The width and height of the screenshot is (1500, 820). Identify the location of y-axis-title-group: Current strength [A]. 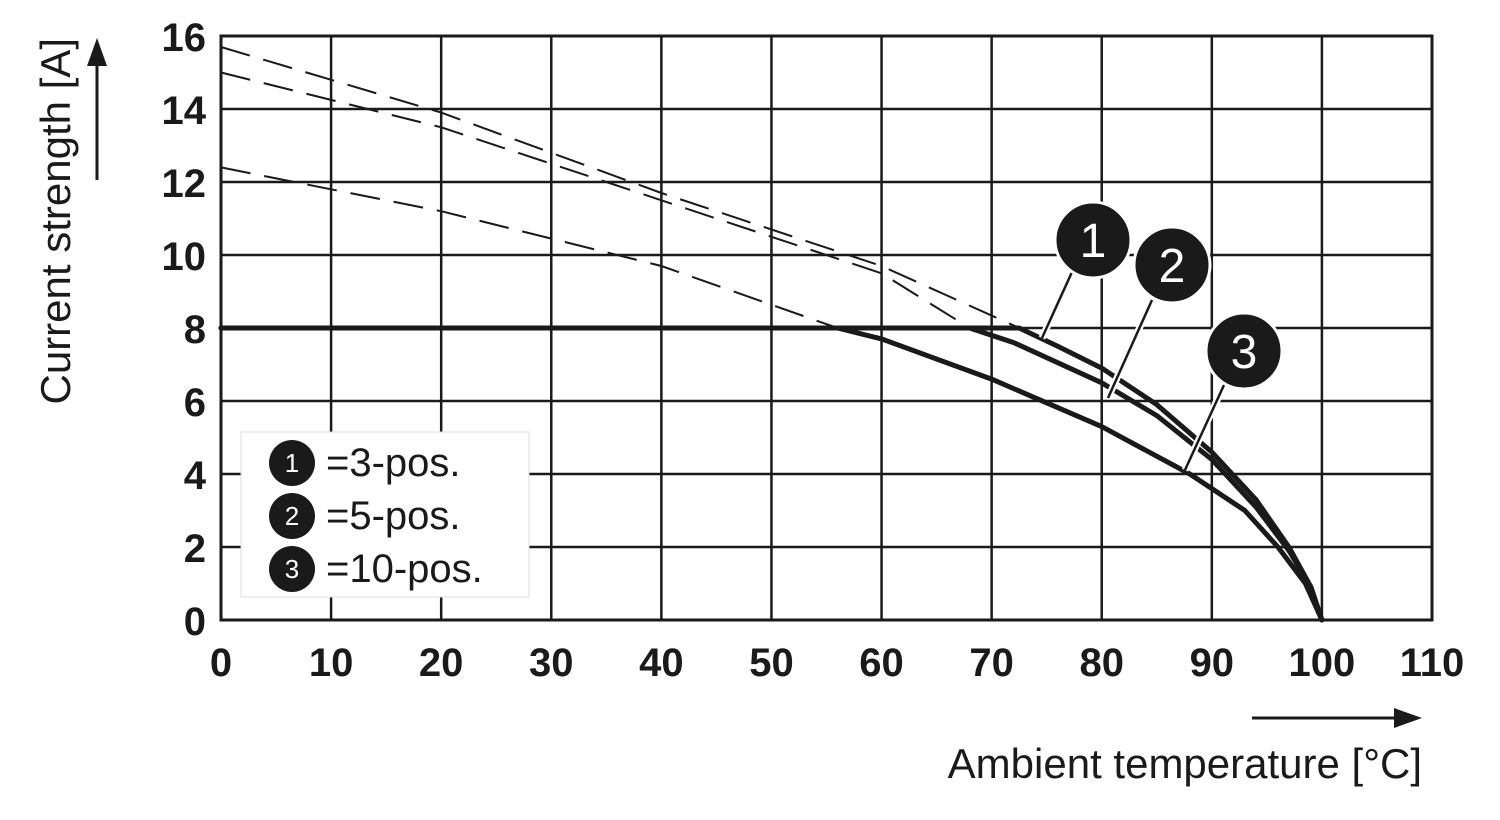
(69, 221).